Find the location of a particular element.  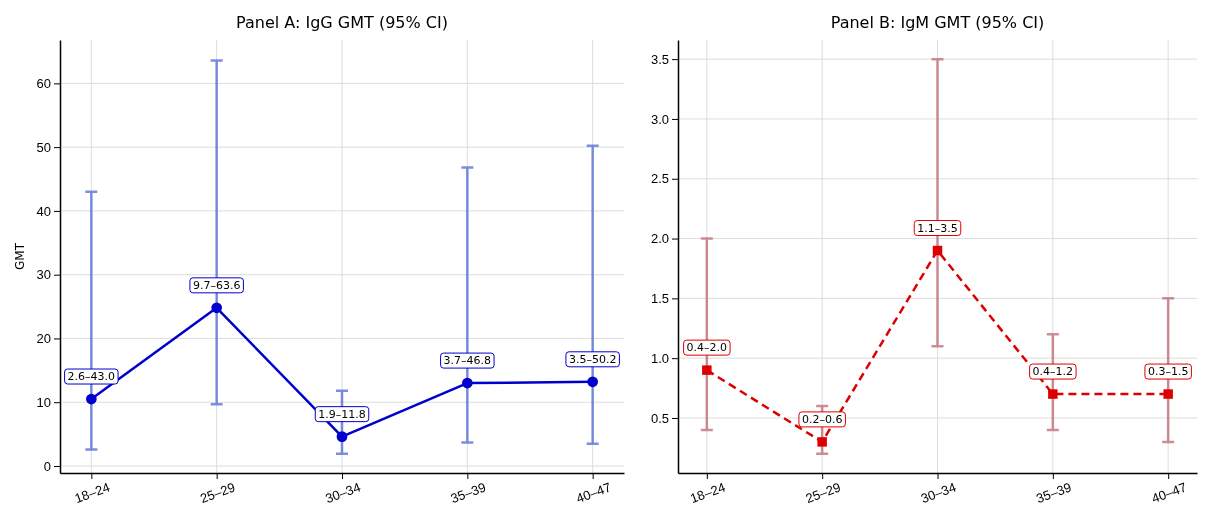

y-axis-title: GMT is located at coordinates (20, 256).